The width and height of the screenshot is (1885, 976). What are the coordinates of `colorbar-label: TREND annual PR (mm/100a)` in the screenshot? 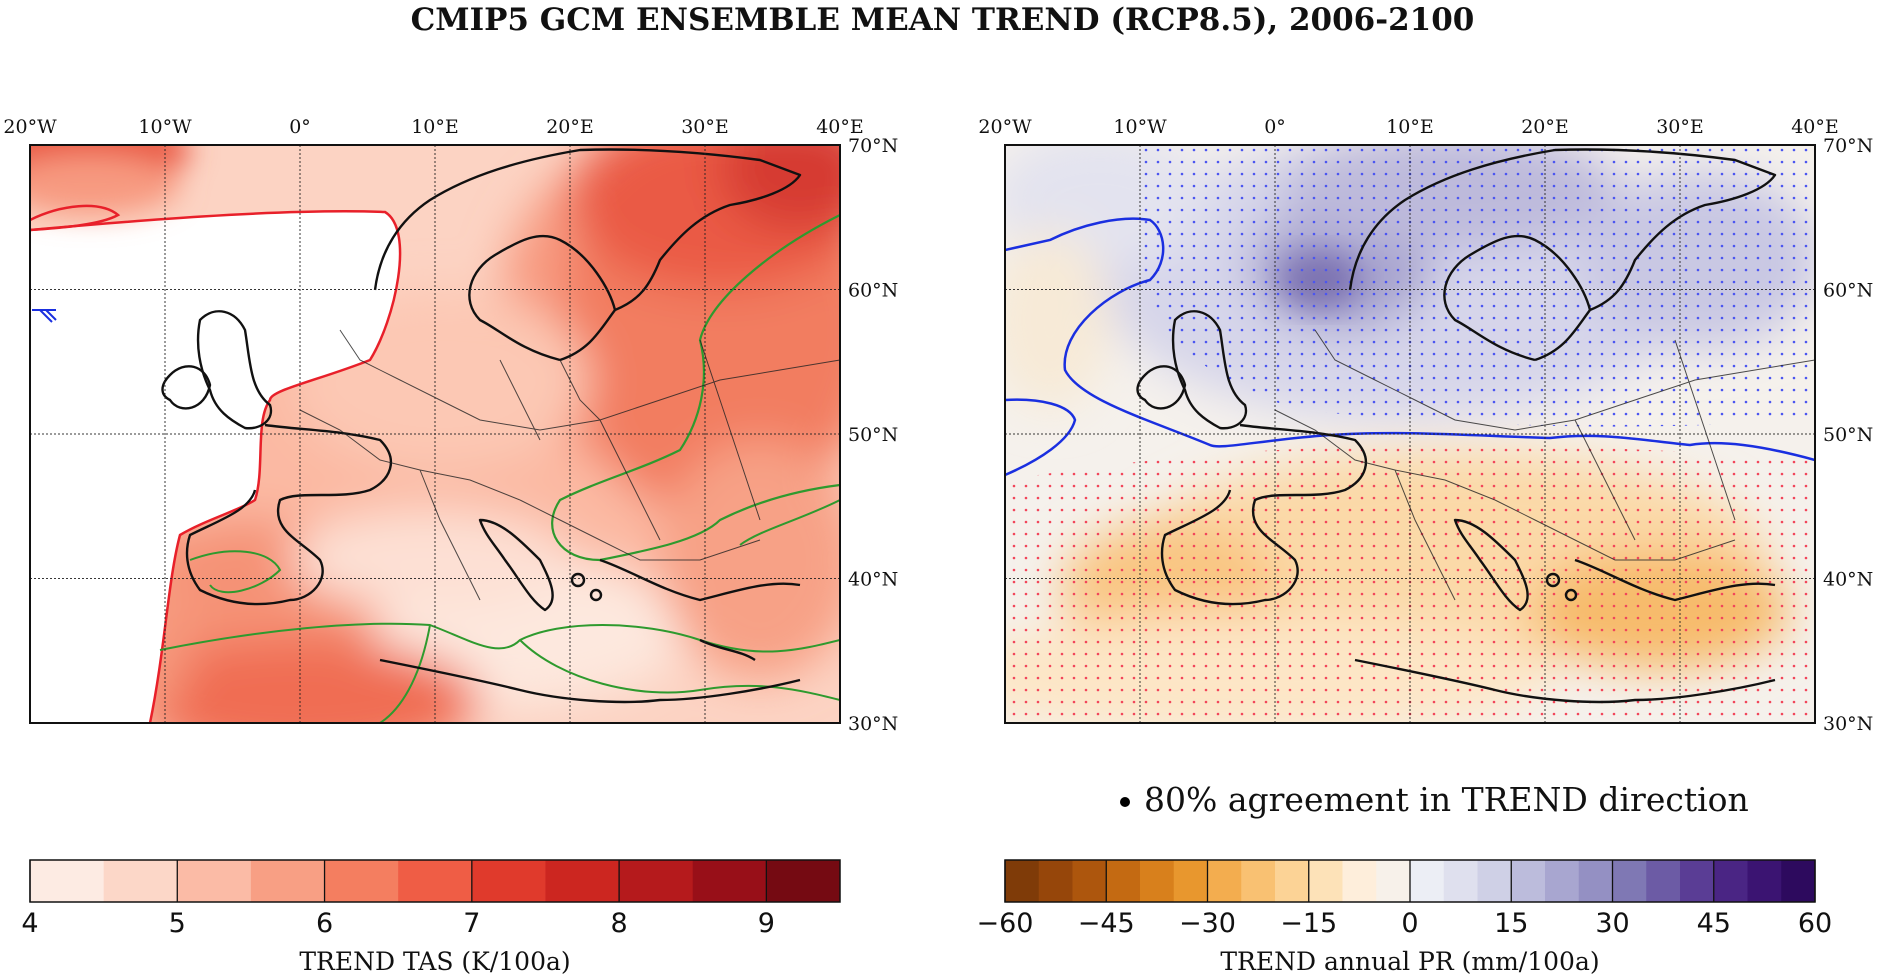 It's located at (1409, 961).